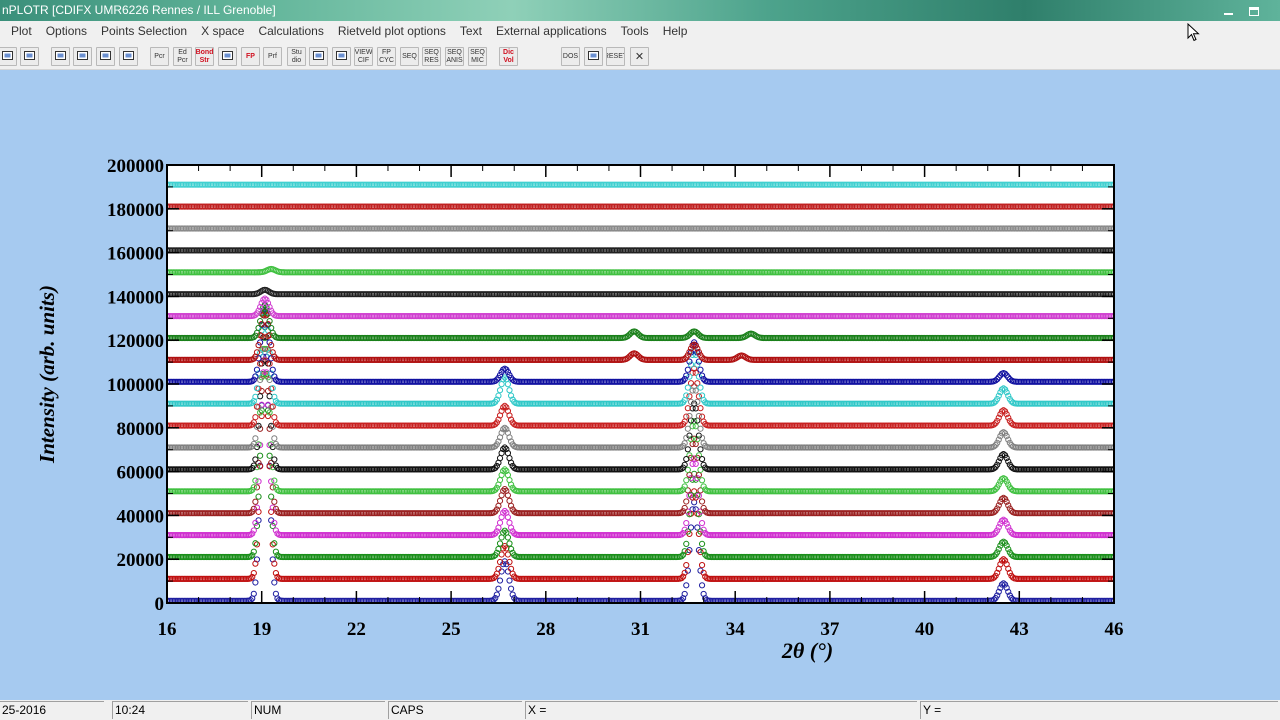 The width and height of the screenshot is (1280, 720). I want to click on image-button, so click(593, 56).